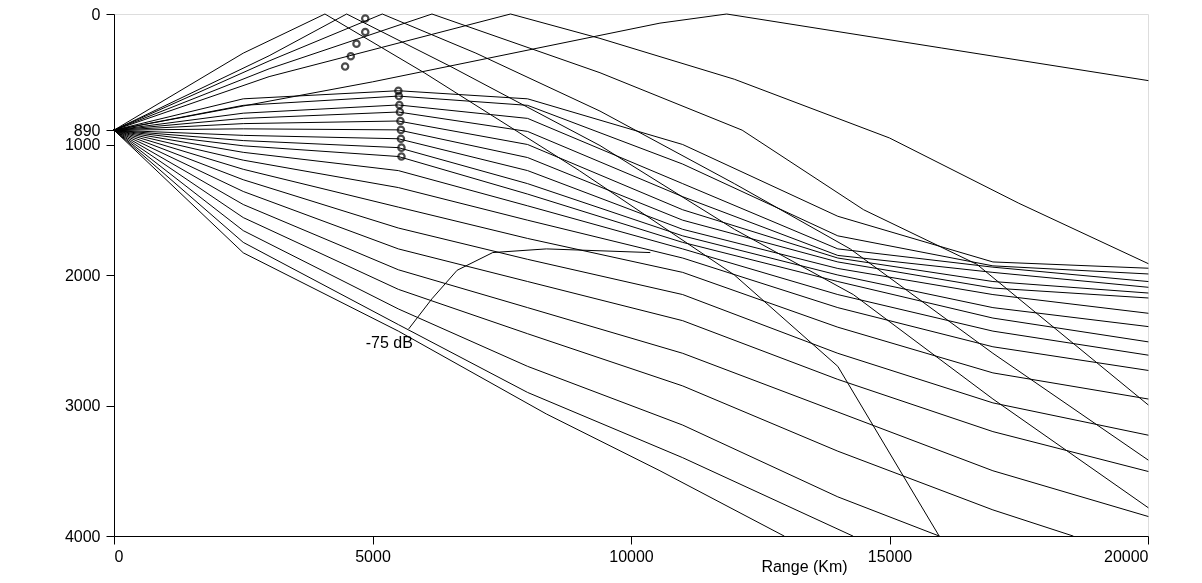 The image size is (1202, 583). Describe the element at coordinates (1126, 556) in the screenshot. I see `x-tick-label: 20000` at that location.